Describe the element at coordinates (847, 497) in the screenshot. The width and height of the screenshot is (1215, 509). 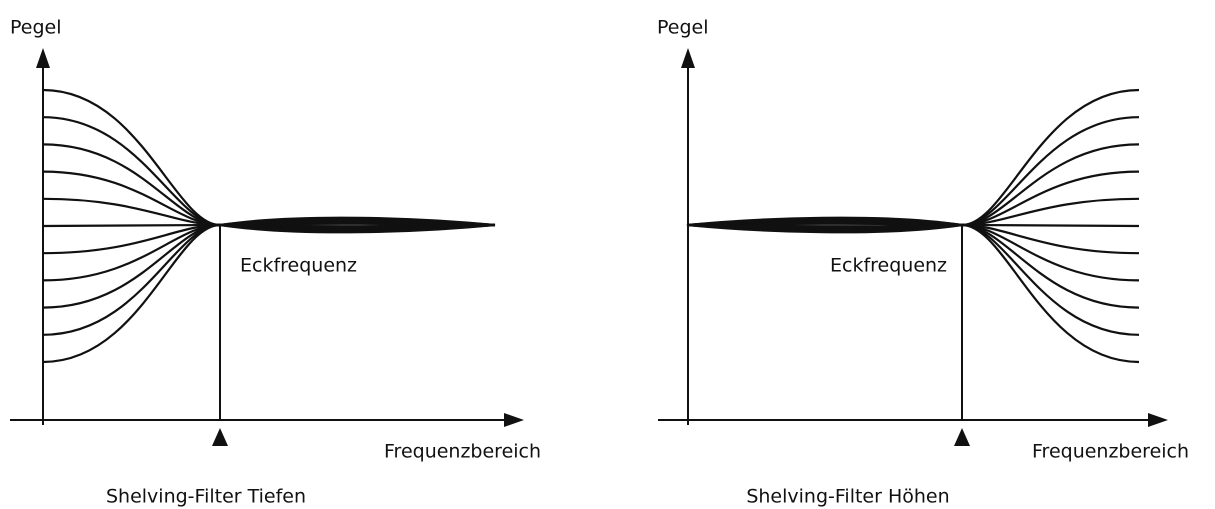
I see `caption: Shelving-Filter Höhen` at that location.